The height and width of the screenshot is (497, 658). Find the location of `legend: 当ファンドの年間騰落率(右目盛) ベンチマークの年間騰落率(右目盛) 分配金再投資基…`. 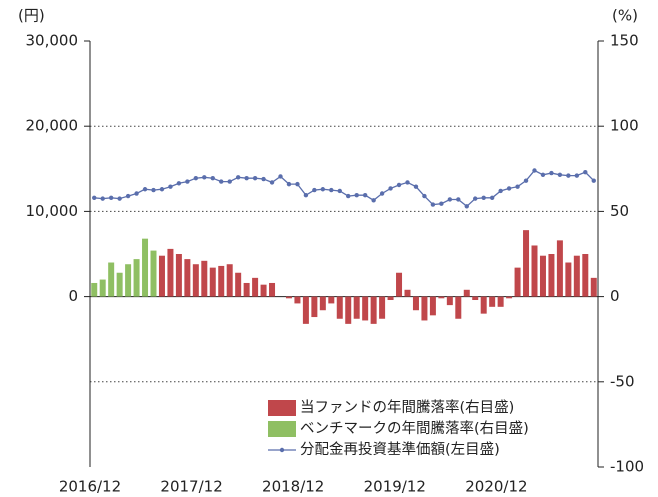

legend: 当ファンドの年間騰落率(右目盛) ベンチマークの年間騰落率(右目盛) 分配金再投資基… is located at coordinates (428, 429).